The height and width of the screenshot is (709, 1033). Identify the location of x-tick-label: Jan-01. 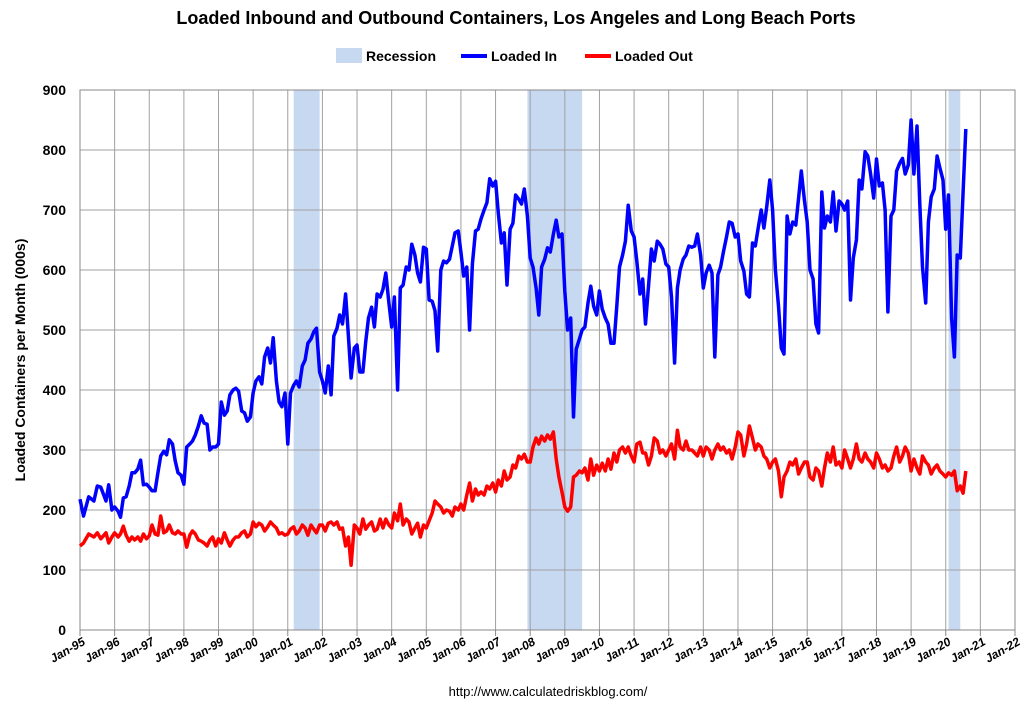
(275, 649).